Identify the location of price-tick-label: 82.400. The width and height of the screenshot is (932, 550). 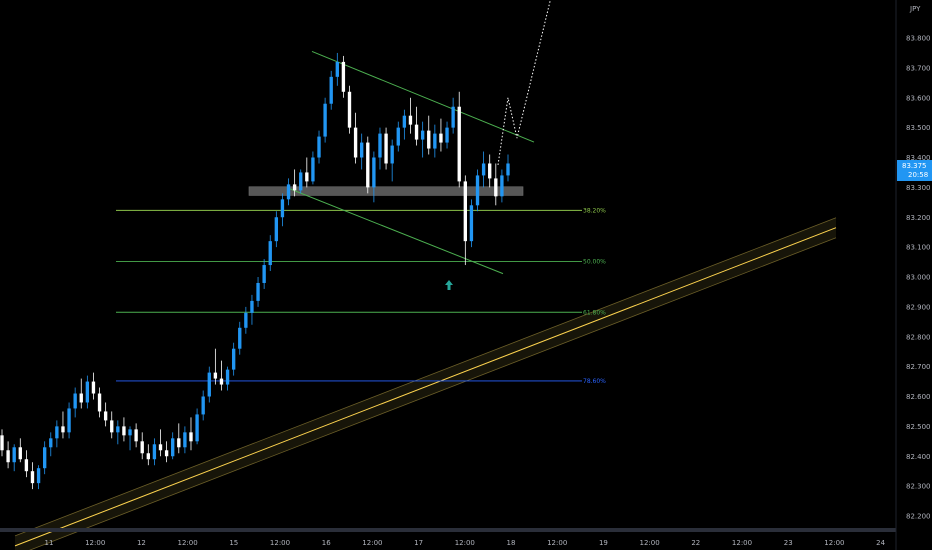
(918, 457).